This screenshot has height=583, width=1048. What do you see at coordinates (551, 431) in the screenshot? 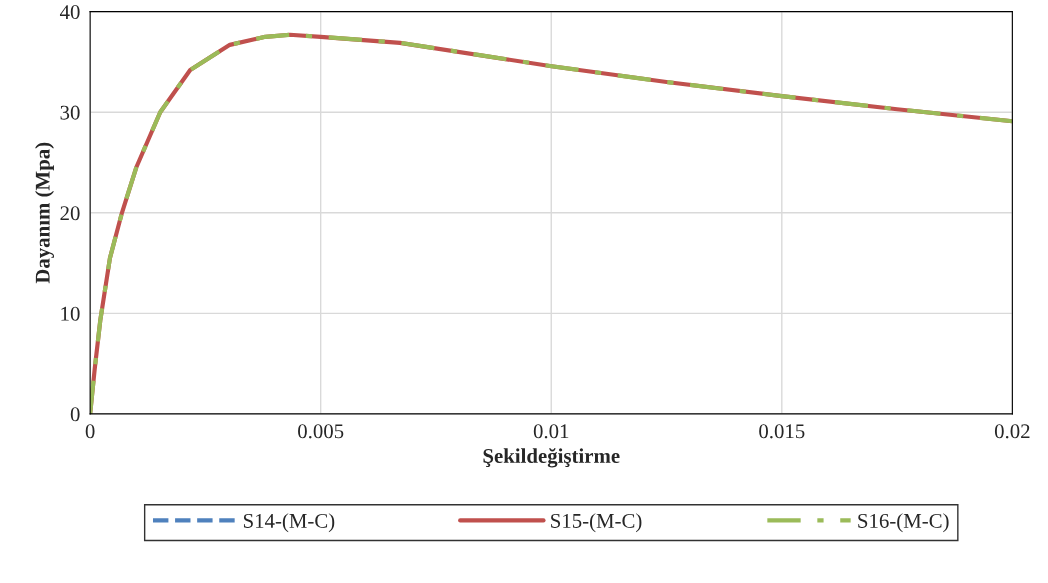
I see `x-tick-label: 0.01` at bounding box center [551, 431].